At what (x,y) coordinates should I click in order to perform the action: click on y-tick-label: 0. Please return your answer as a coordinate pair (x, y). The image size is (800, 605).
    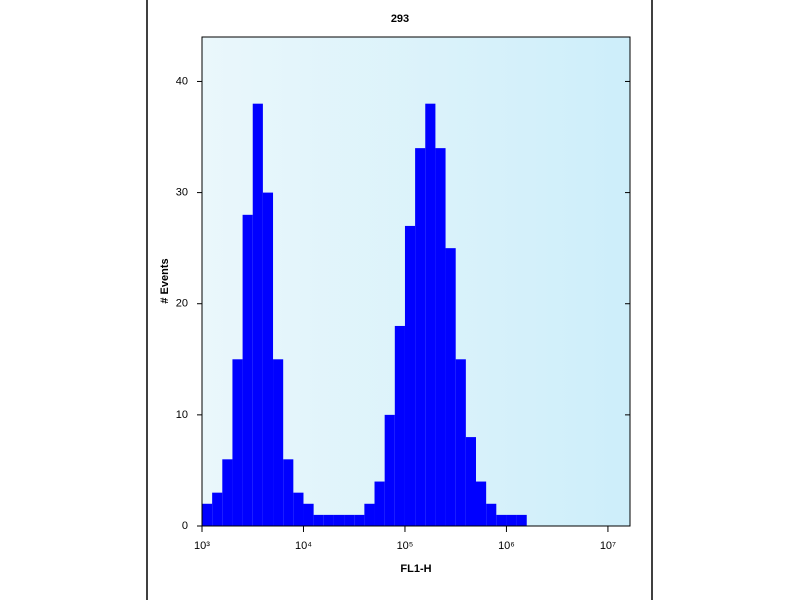
    Looking at the image, I should click on (185, 526).